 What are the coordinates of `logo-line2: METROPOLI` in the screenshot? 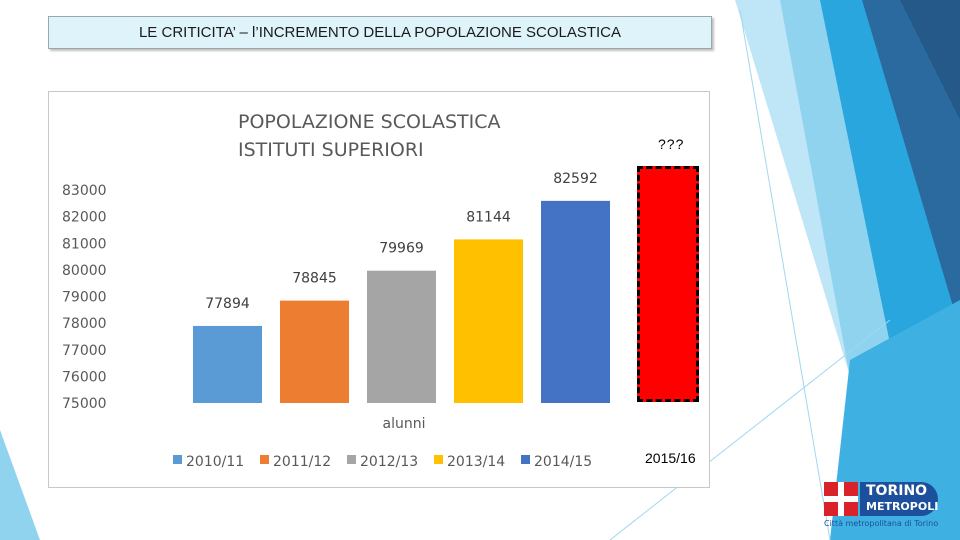 It's located at (902, 506).